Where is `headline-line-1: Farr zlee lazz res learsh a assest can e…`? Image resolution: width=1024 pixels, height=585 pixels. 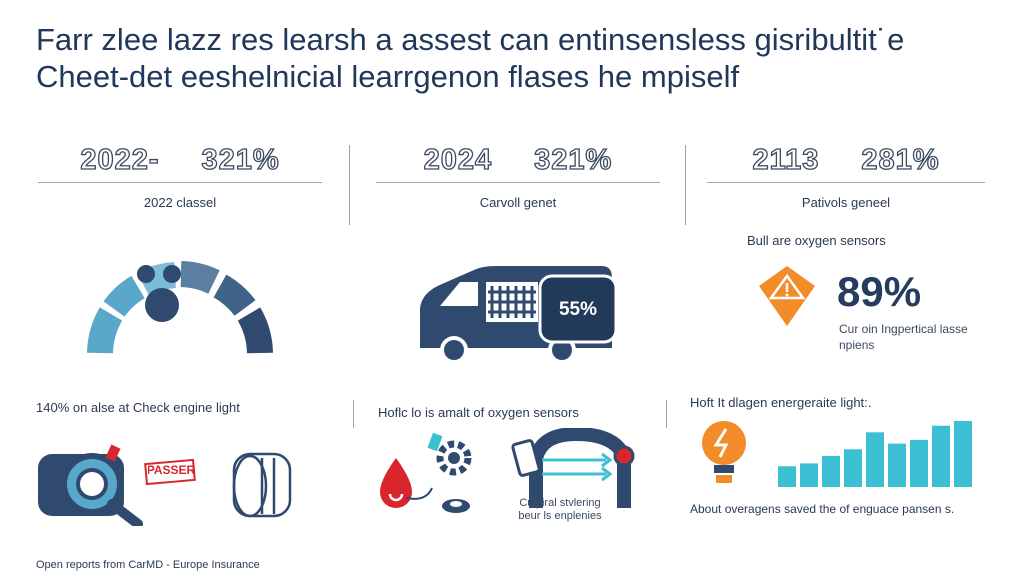
headline-line-1: Farr zlee lazz res learsh a assest can e… is located at coordinates (470, 39).